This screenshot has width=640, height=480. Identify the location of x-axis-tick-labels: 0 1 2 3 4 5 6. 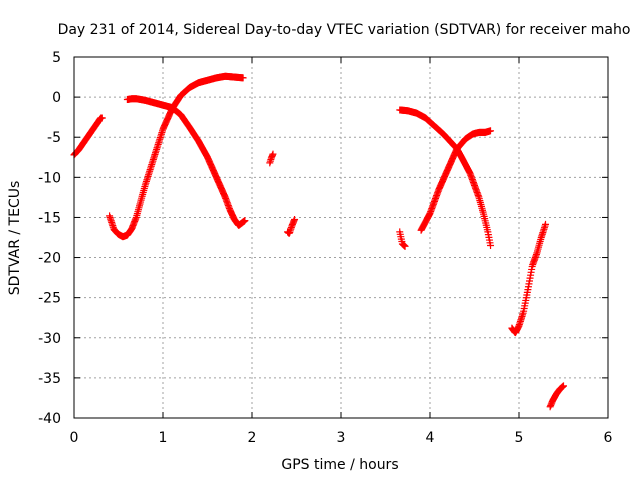
(341, 438).